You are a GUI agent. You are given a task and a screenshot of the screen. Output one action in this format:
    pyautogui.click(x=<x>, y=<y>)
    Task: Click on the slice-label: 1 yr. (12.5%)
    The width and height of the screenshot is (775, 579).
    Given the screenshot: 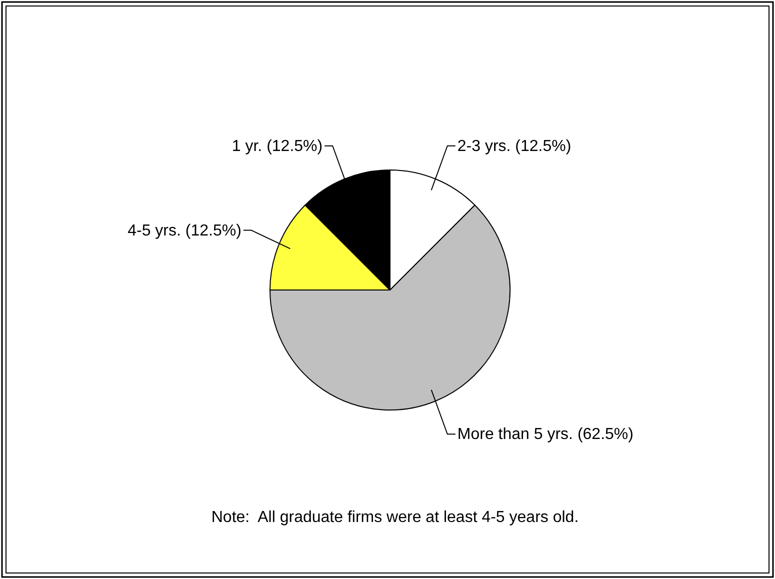 What is the action you would take?
    pyautogui.click(x=277, y=146)
    